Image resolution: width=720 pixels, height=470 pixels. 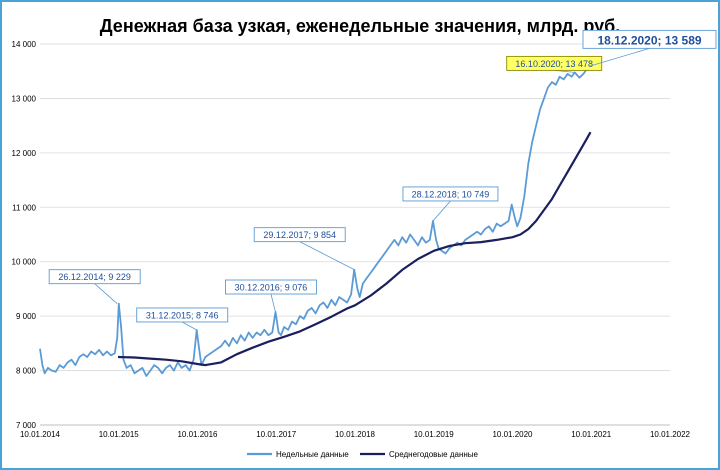 I want to click on annotation-6: 18.12.2020; 13 589, so click(x=649, y=48).